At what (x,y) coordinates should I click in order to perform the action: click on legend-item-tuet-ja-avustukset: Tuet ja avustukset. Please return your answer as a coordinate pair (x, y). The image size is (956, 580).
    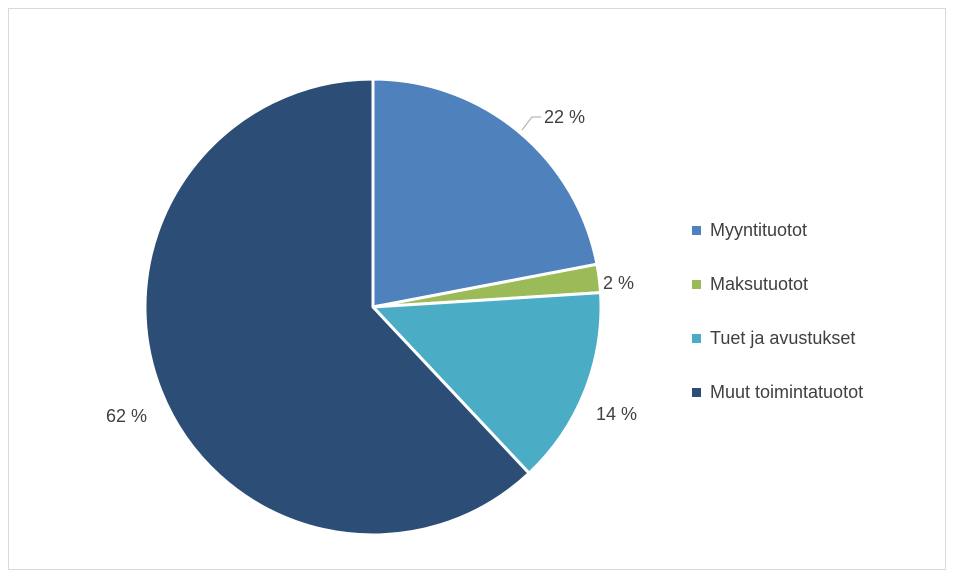
    Looking at the image, I should click on (777, 338).